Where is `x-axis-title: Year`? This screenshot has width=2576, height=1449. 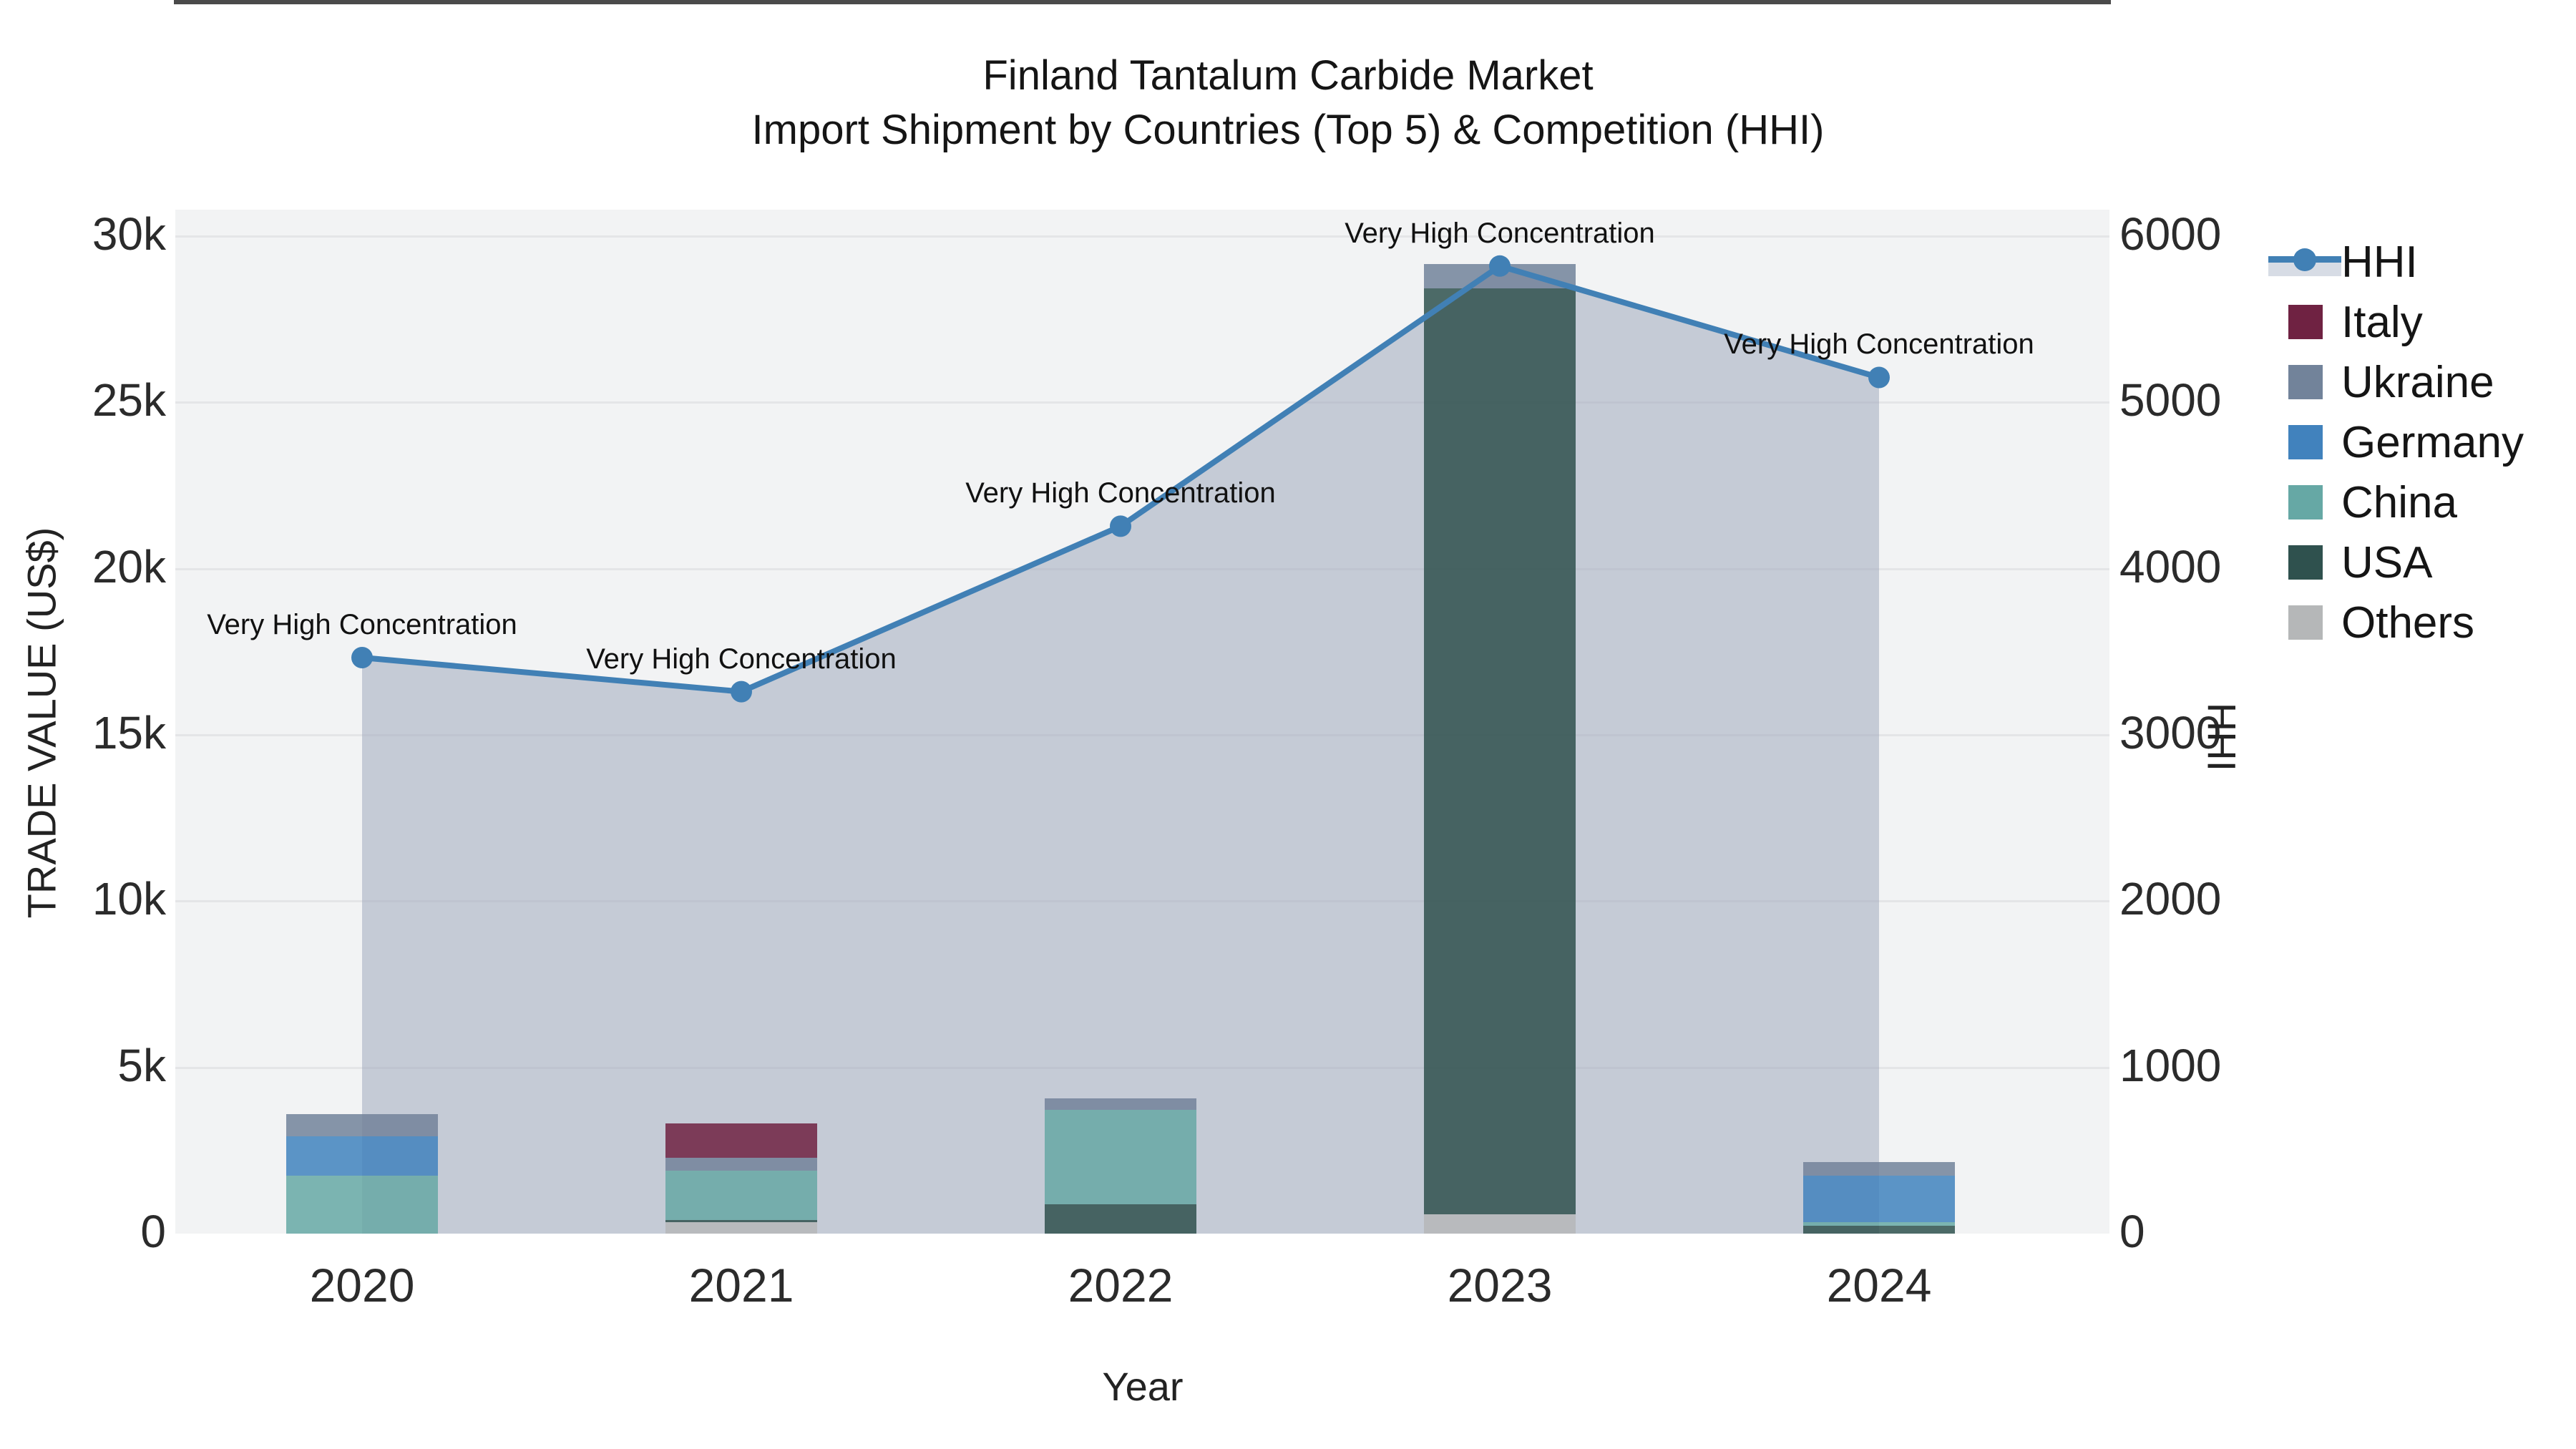 x-axis-title: Year is located at coordinates (1143, 1386).